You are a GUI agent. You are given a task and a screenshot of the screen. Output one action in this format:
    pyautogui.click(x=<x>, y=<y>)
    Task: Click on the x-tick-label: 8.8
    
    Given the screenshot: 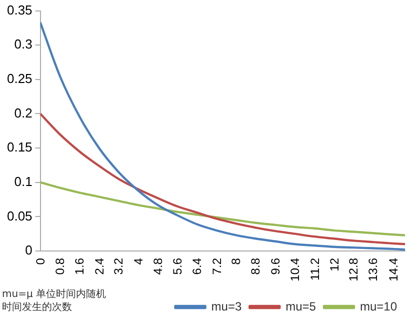 What is the action you would take?
    pyautogui.click(x=255, y=266)
    